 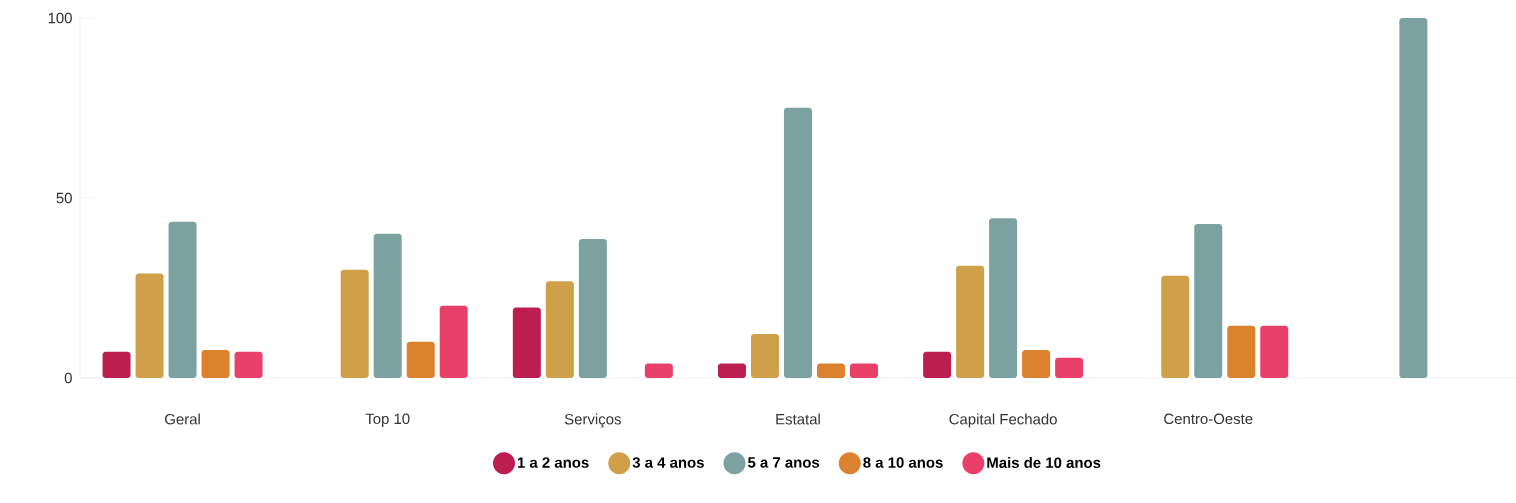 What do you see at coordinates (668, 462) in the screenshot?
I see `legend-label: 3 a 4 anos` at bounding box center [668, 462].